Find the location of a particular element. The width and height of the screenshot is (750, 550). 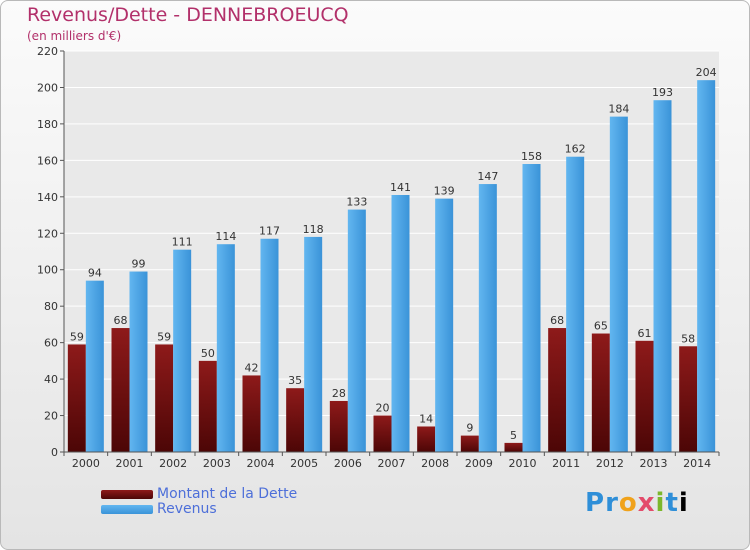

y-tick-label: 100 is located at coordinates (47, 270).